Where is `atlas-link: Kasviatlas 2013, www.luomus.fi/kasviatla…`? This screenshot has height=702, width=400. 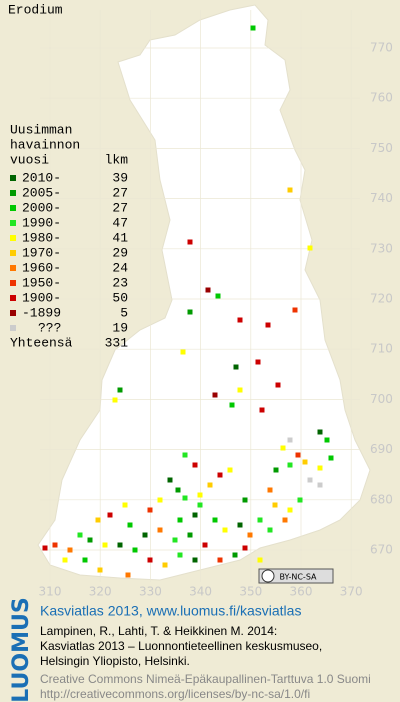
atlas-link: Kasviatlas 2013, www.luomus.fi/kasviatla… is located at coordinates (170, 611).